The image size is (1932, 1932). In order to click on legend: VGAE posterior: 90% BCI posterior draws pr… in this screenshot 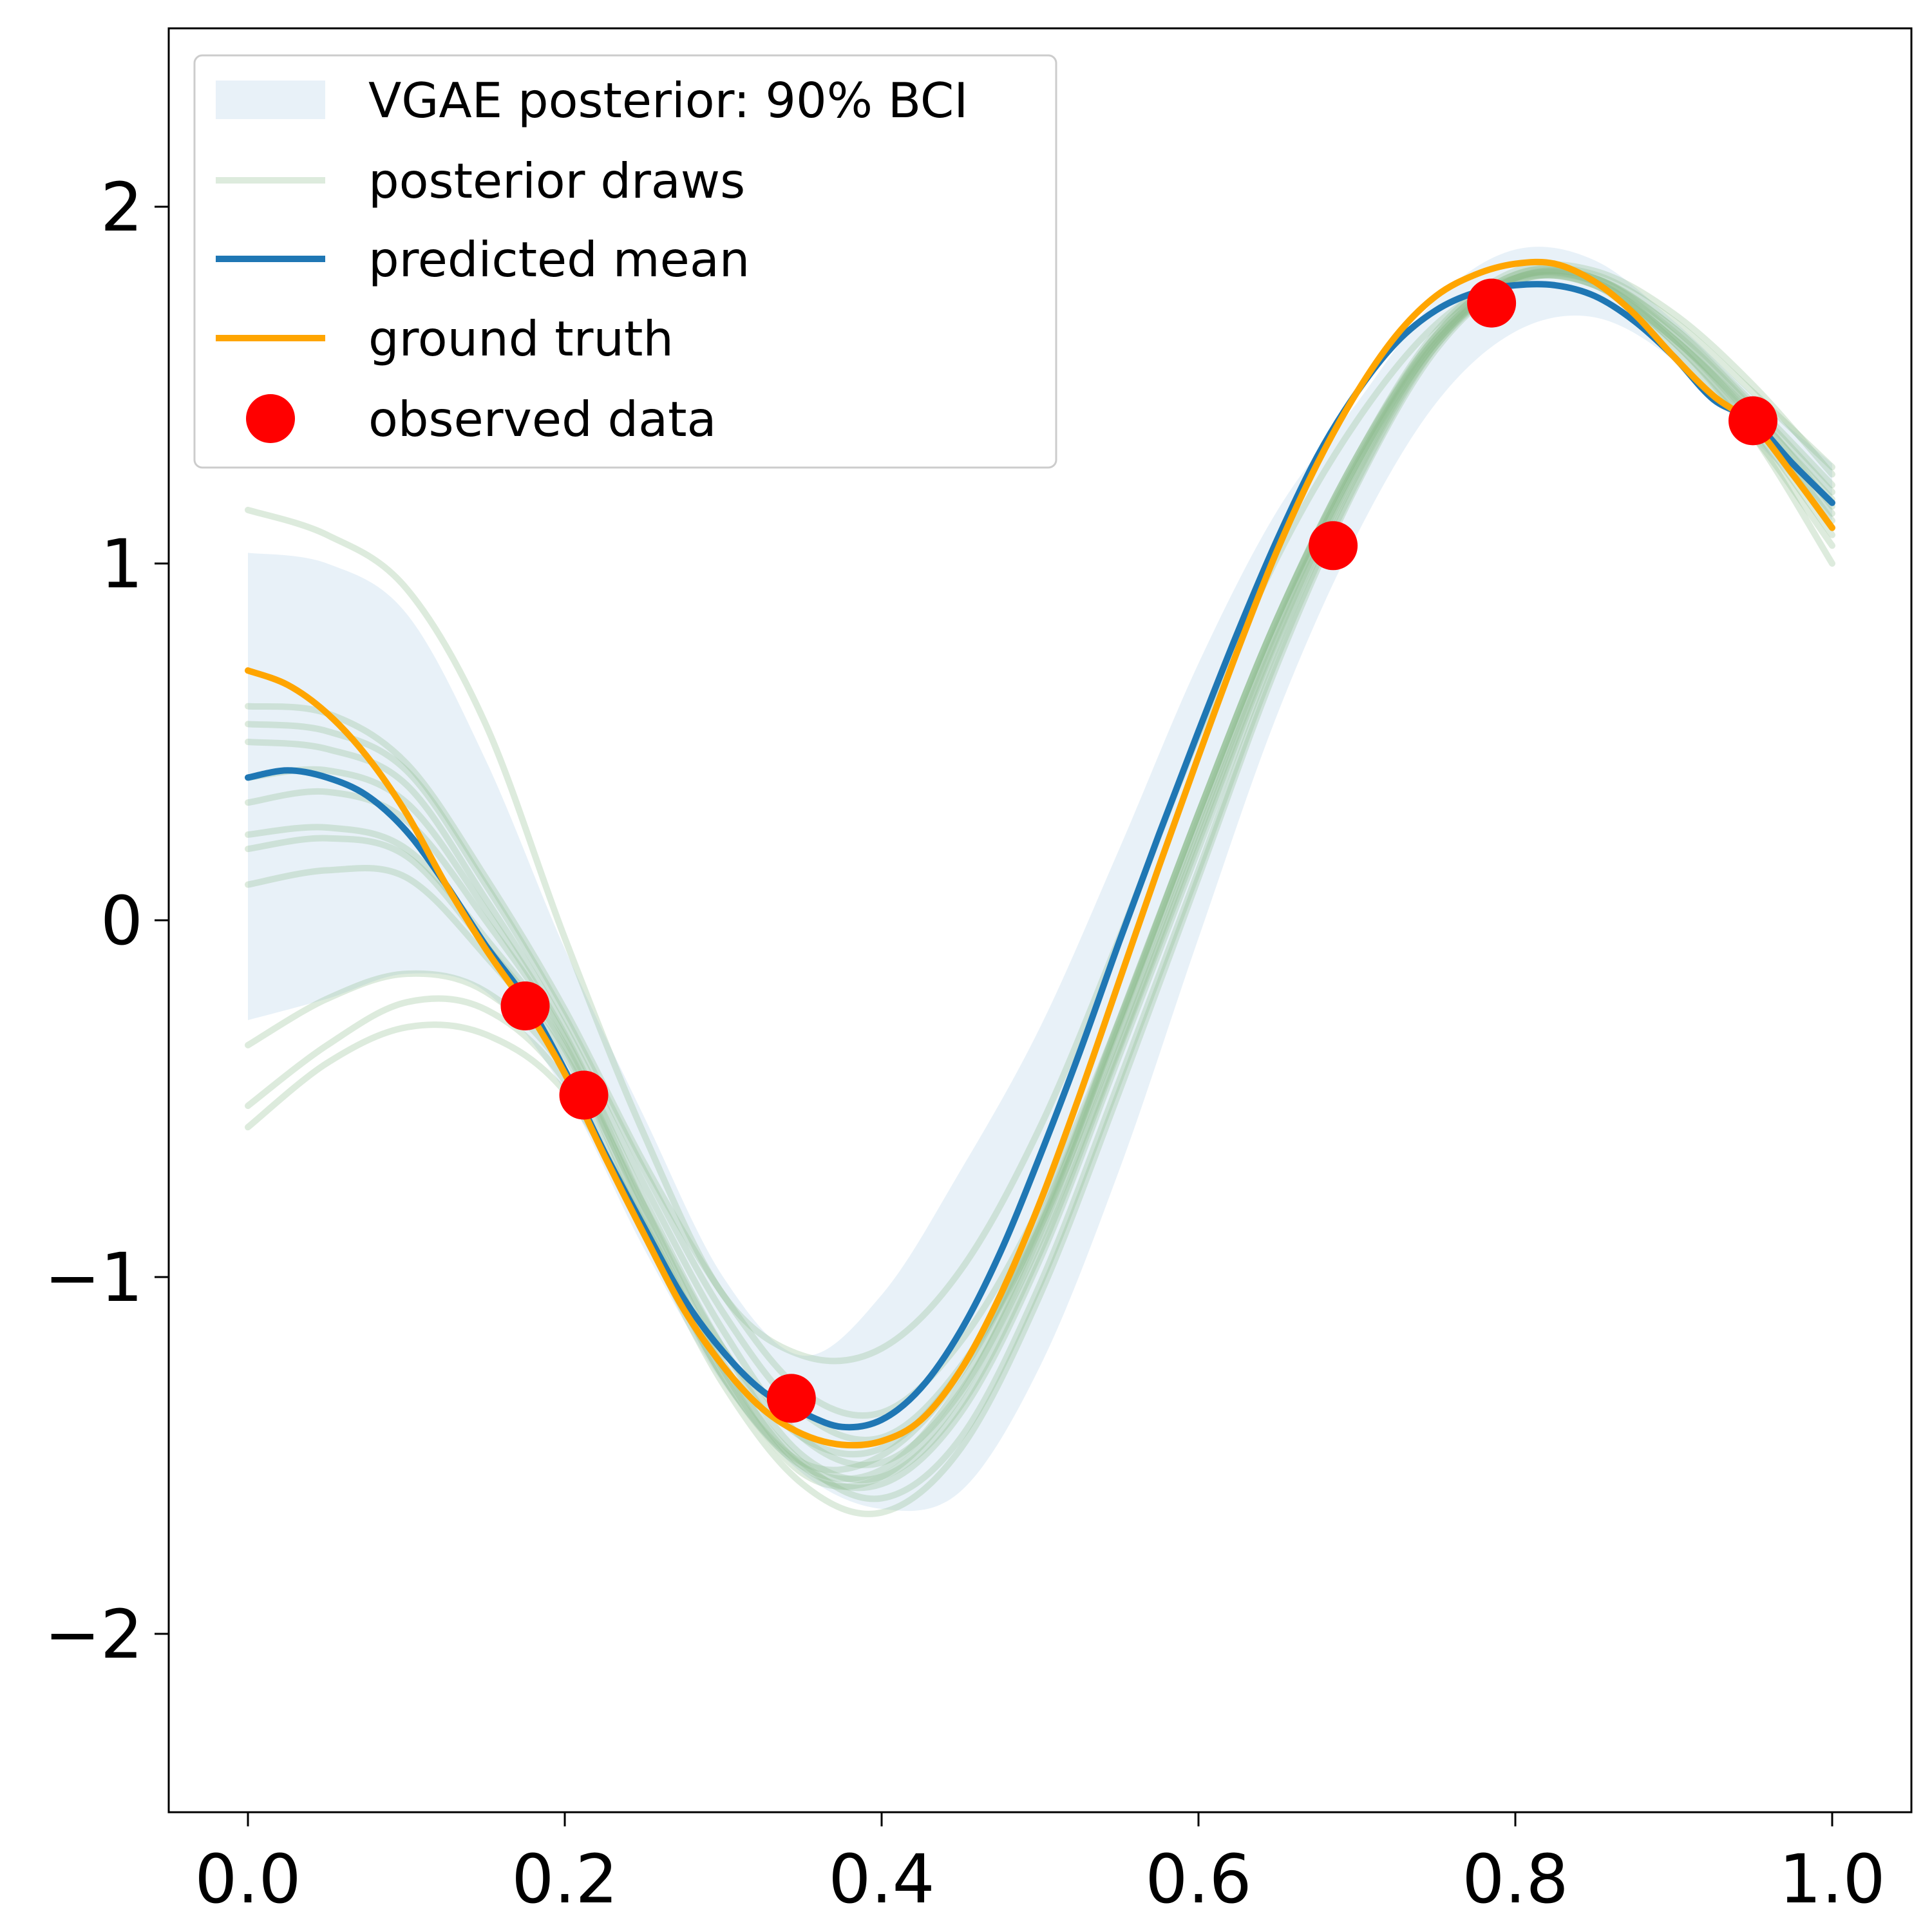, I will do `click(625, 261)`.